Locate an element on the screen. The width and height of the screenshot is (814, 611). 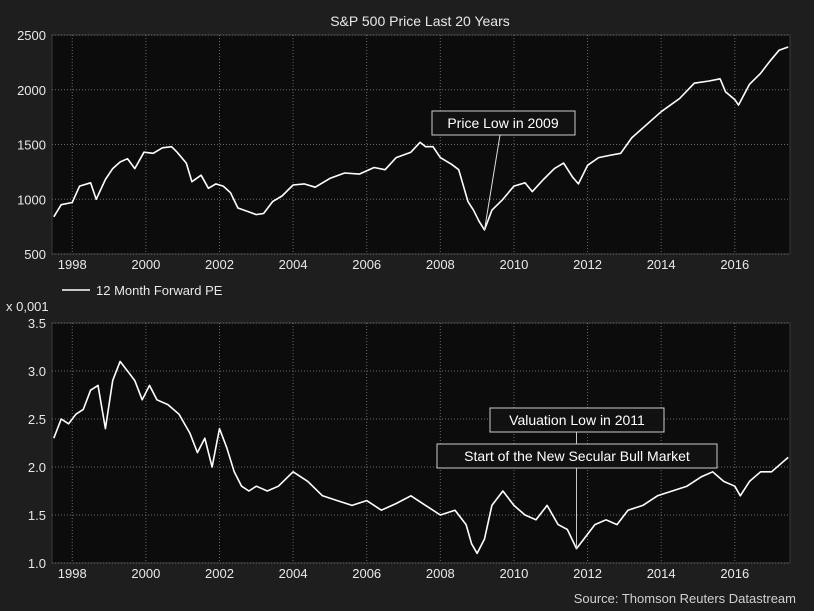
pe-y-tick-label: 1.5 is located at coordinates (37, 515).